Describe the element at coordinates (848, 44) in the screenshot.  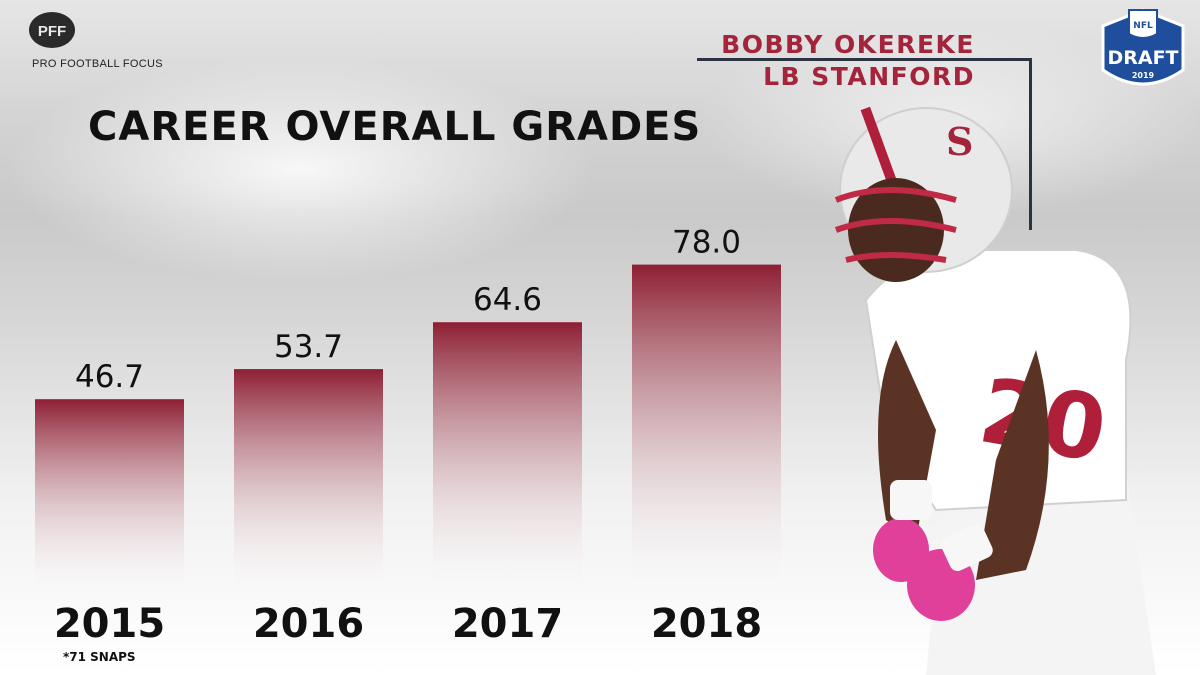
I see `player-name: BOBBY OKEREKE` at that location.